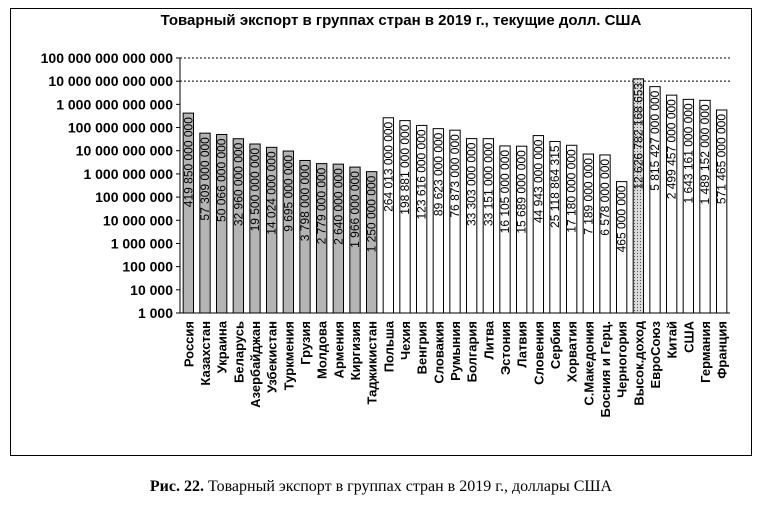  Describe the element at coordinates (114, 104) in the screenshot. I see `y-tick-label: 1 000 000 000 000` at that location.